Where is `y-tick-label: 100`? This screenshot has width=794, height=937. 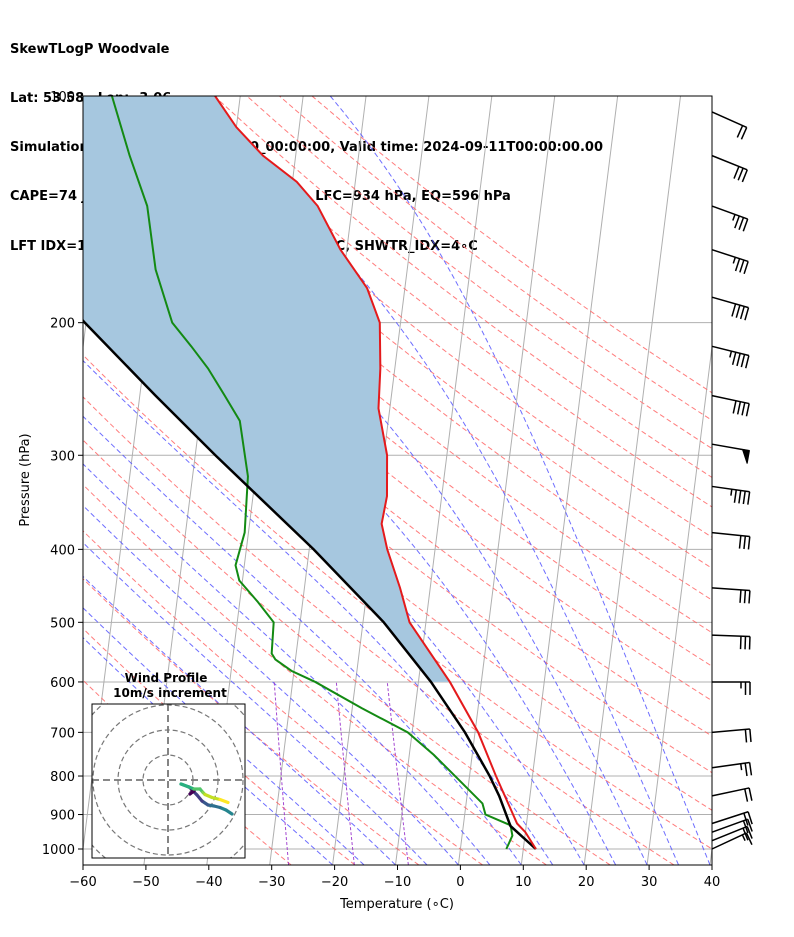
y-tick-label: 100 is located at coordinates (62, 97).